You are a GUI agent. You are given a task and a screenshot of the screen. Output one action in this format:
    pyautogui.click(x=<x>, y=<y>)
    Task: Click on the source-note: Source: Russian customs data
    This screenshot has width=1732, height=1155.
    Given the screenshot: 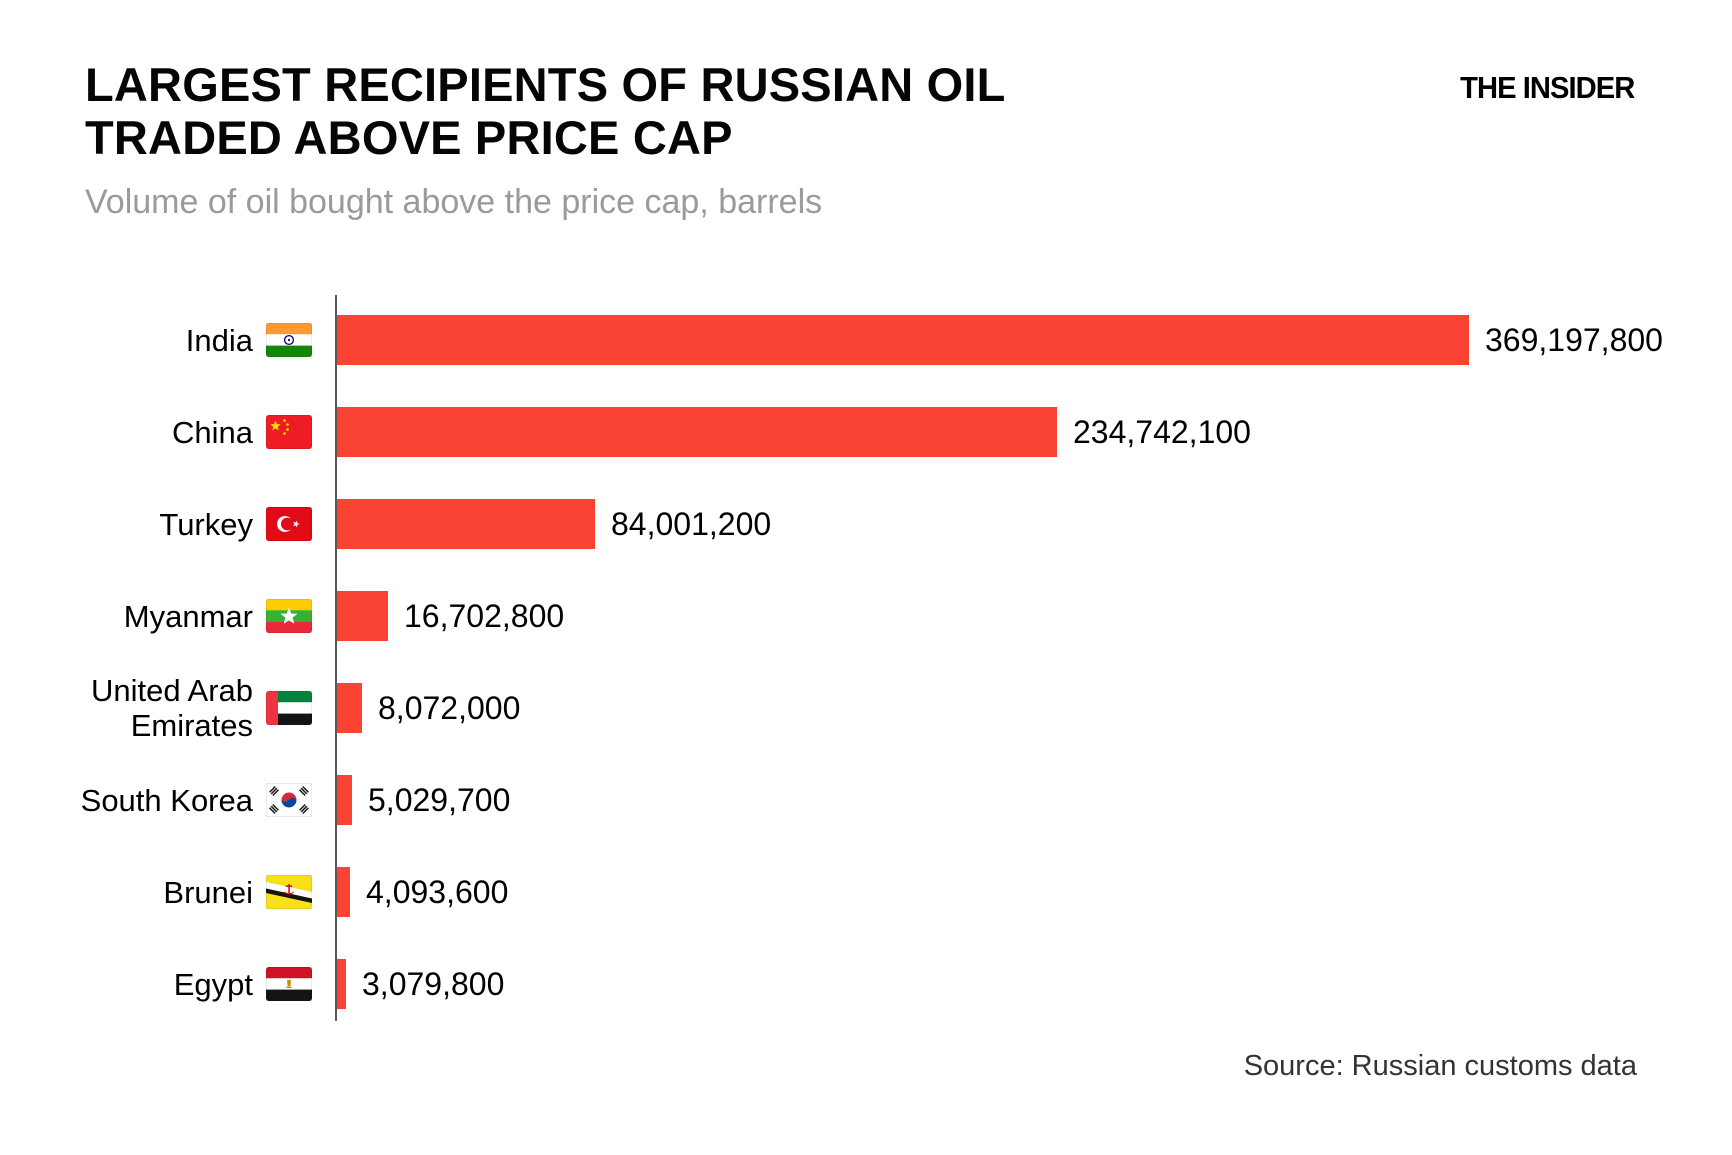 What is the action you would take?
    pyautogui.click(x=1440, y=1066)
    